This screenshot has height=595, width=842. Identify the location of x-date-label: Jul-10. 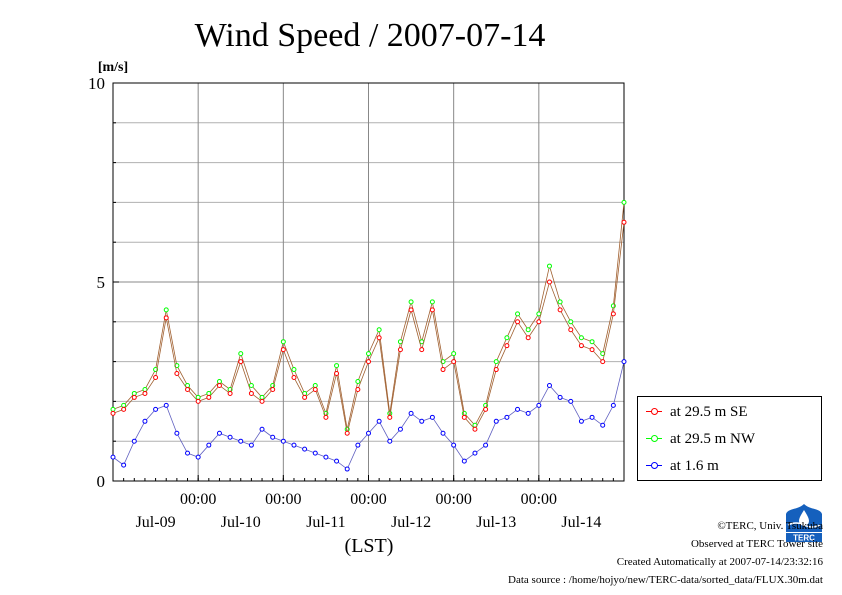
(241, 522).